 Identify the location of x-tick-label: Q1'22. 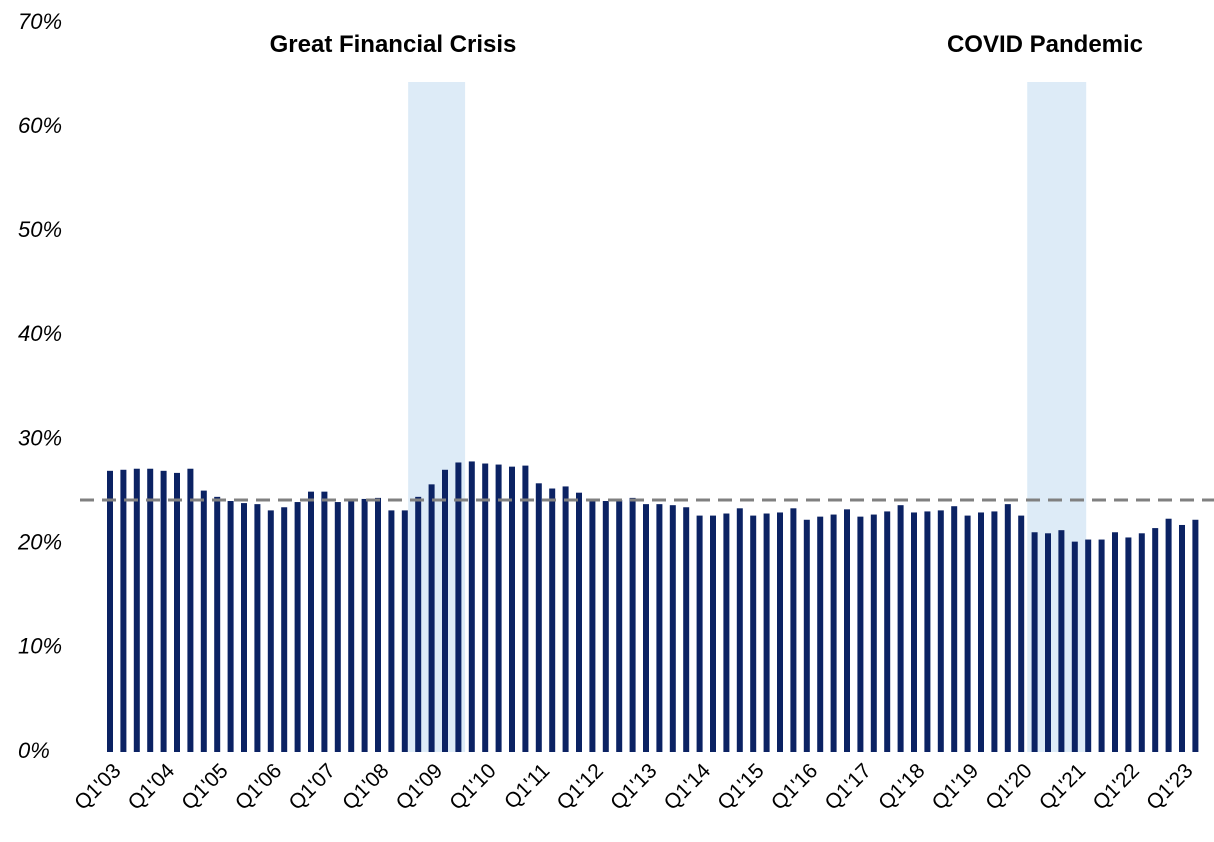
(1116, 786).